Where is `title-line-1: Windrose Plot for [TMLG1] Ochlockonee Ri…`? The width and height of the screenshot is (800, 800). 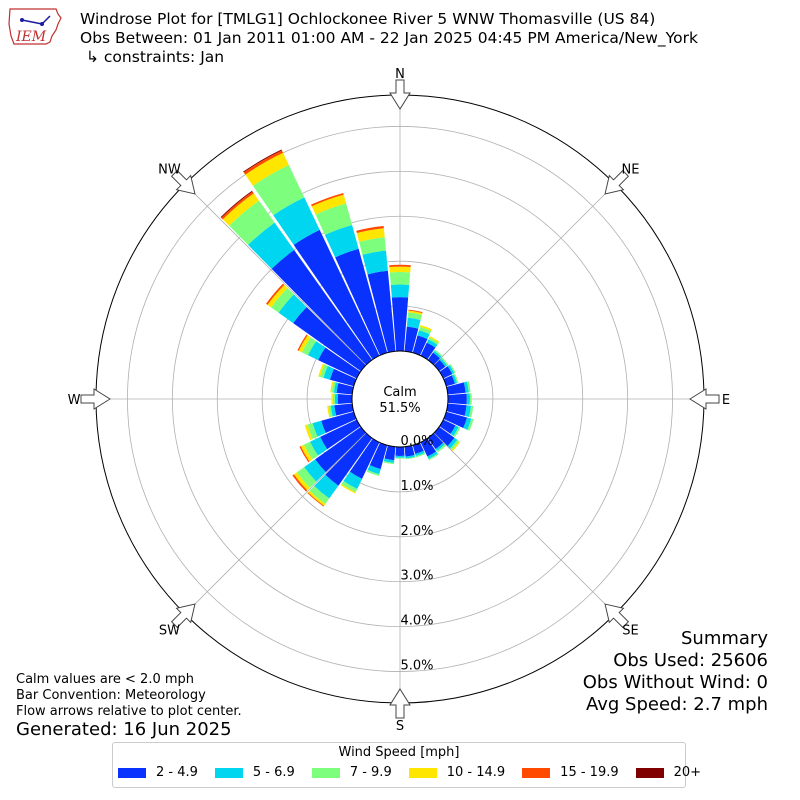 title-line-1: Windrose Plot for [TMLG1] Ochlockonee Ri… is located at coordinates (368, 19).